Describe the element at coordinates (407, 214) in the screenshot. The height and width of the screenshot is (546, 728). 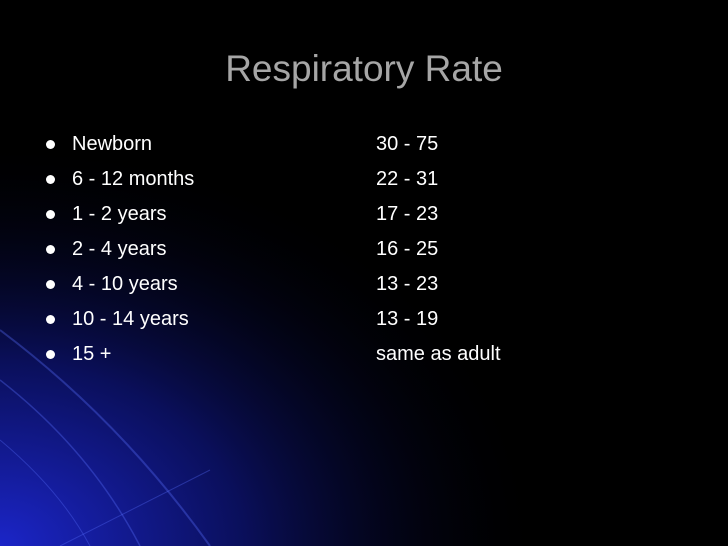
I see `rate-value: 17 - 23` at that location.